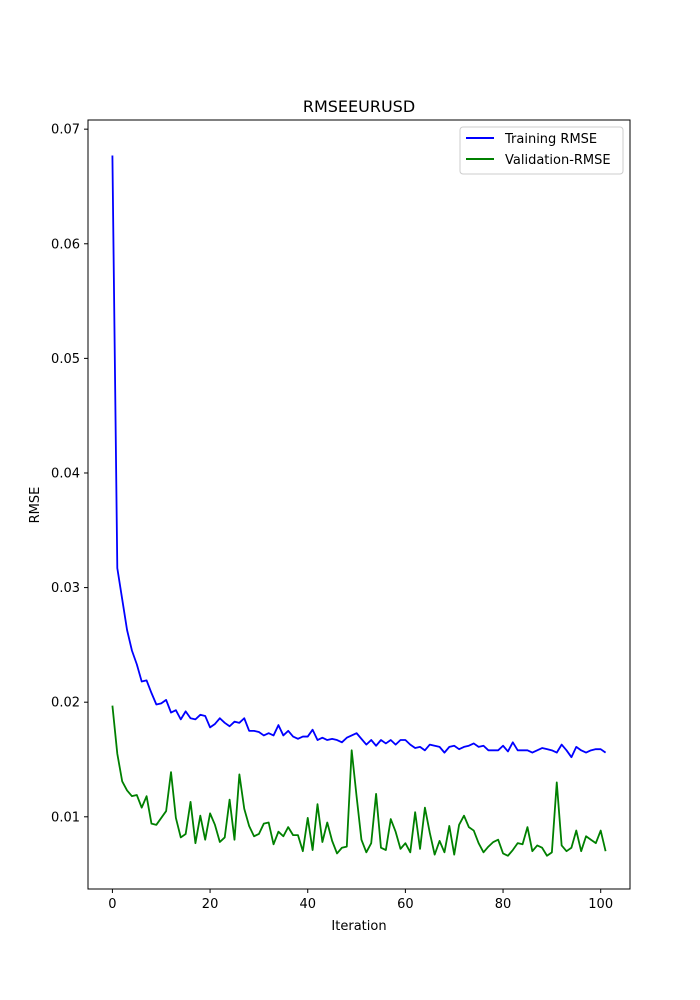 The width and height of the screenshot is (700, 1000). I want to click on y-tick-label: 0.05, so click(65, 359).